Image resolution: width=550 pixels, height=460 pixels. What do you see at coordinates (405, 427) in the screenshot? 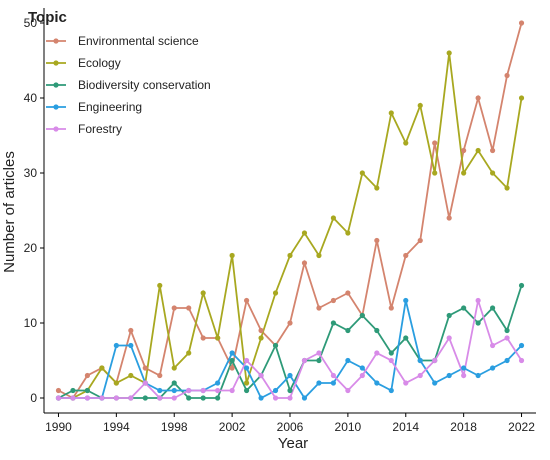
I see `x-tick-label: 2014` at bounding box center [405, 427].